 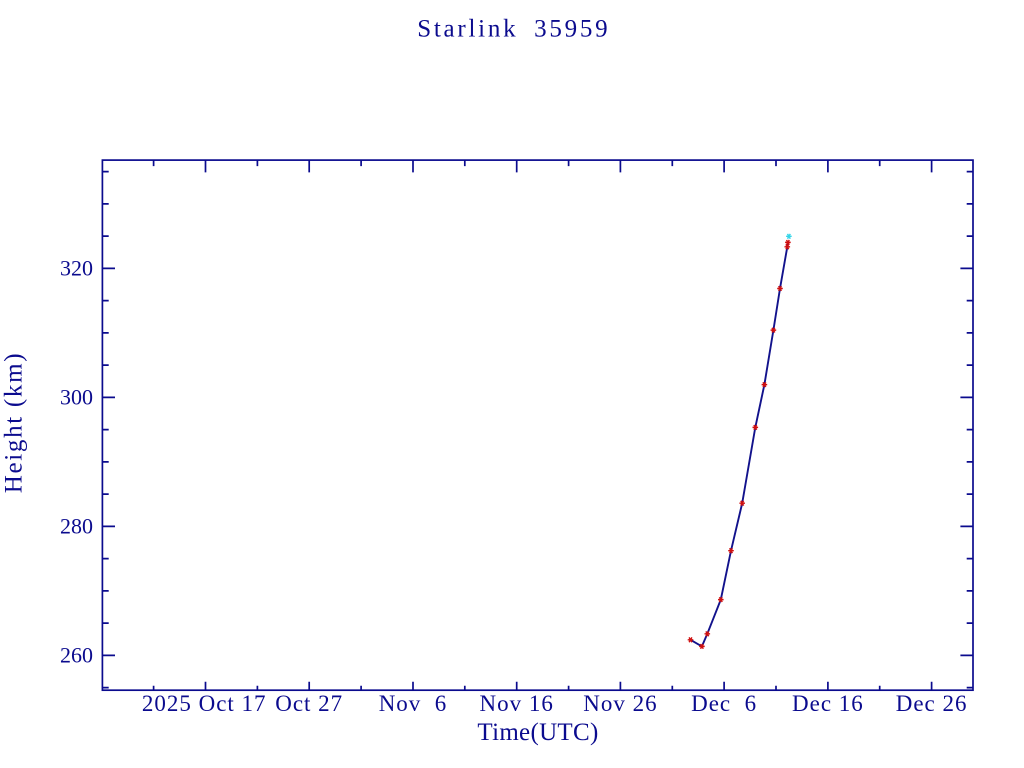 What do you see at coordinates (413, 703) in the screenshot?
I see `svg-text: Nov 6` at bounding box center [413, 703].